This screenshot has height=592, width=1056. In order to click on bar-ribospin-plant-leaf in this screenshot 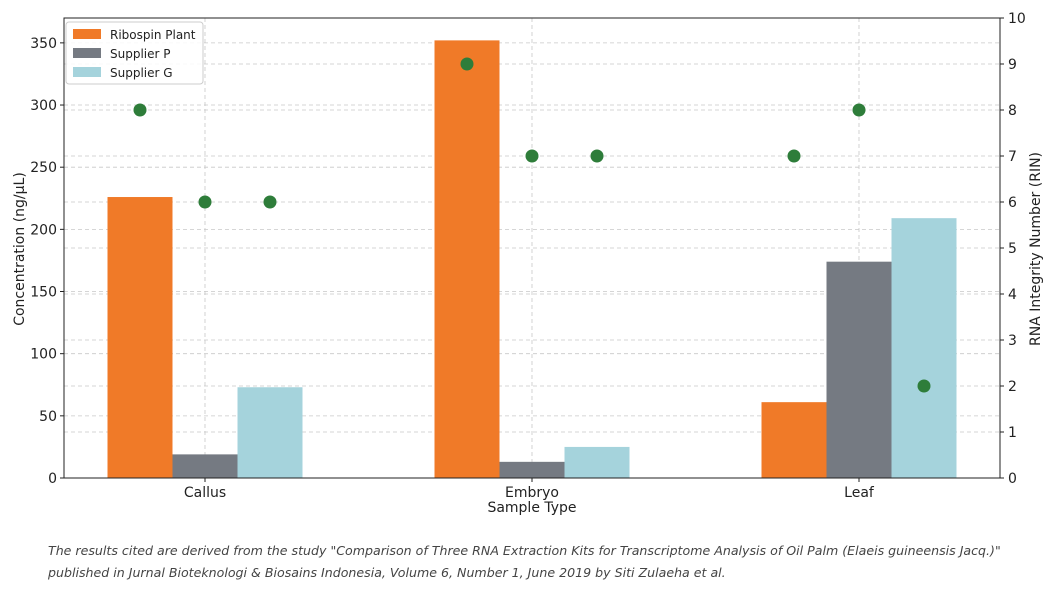, I will do `click(794, 440)`.